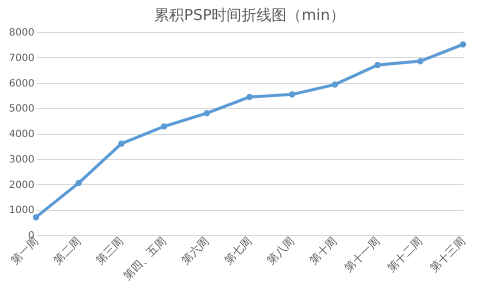 Image resolution: width=481 pixels, height=288 pixels. Describe the element at coordinates (21, 33) in the screenshot. I see `y-tick-label: 8000` at that location.